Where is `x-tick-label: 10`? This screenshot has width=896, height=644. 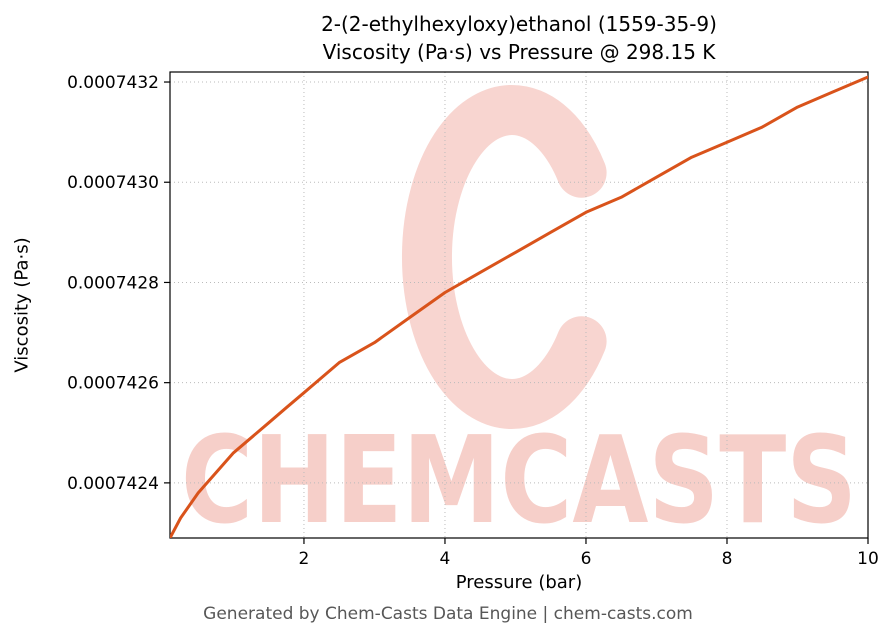 x-tick-label: 10 is located at coordinates (868, 559).